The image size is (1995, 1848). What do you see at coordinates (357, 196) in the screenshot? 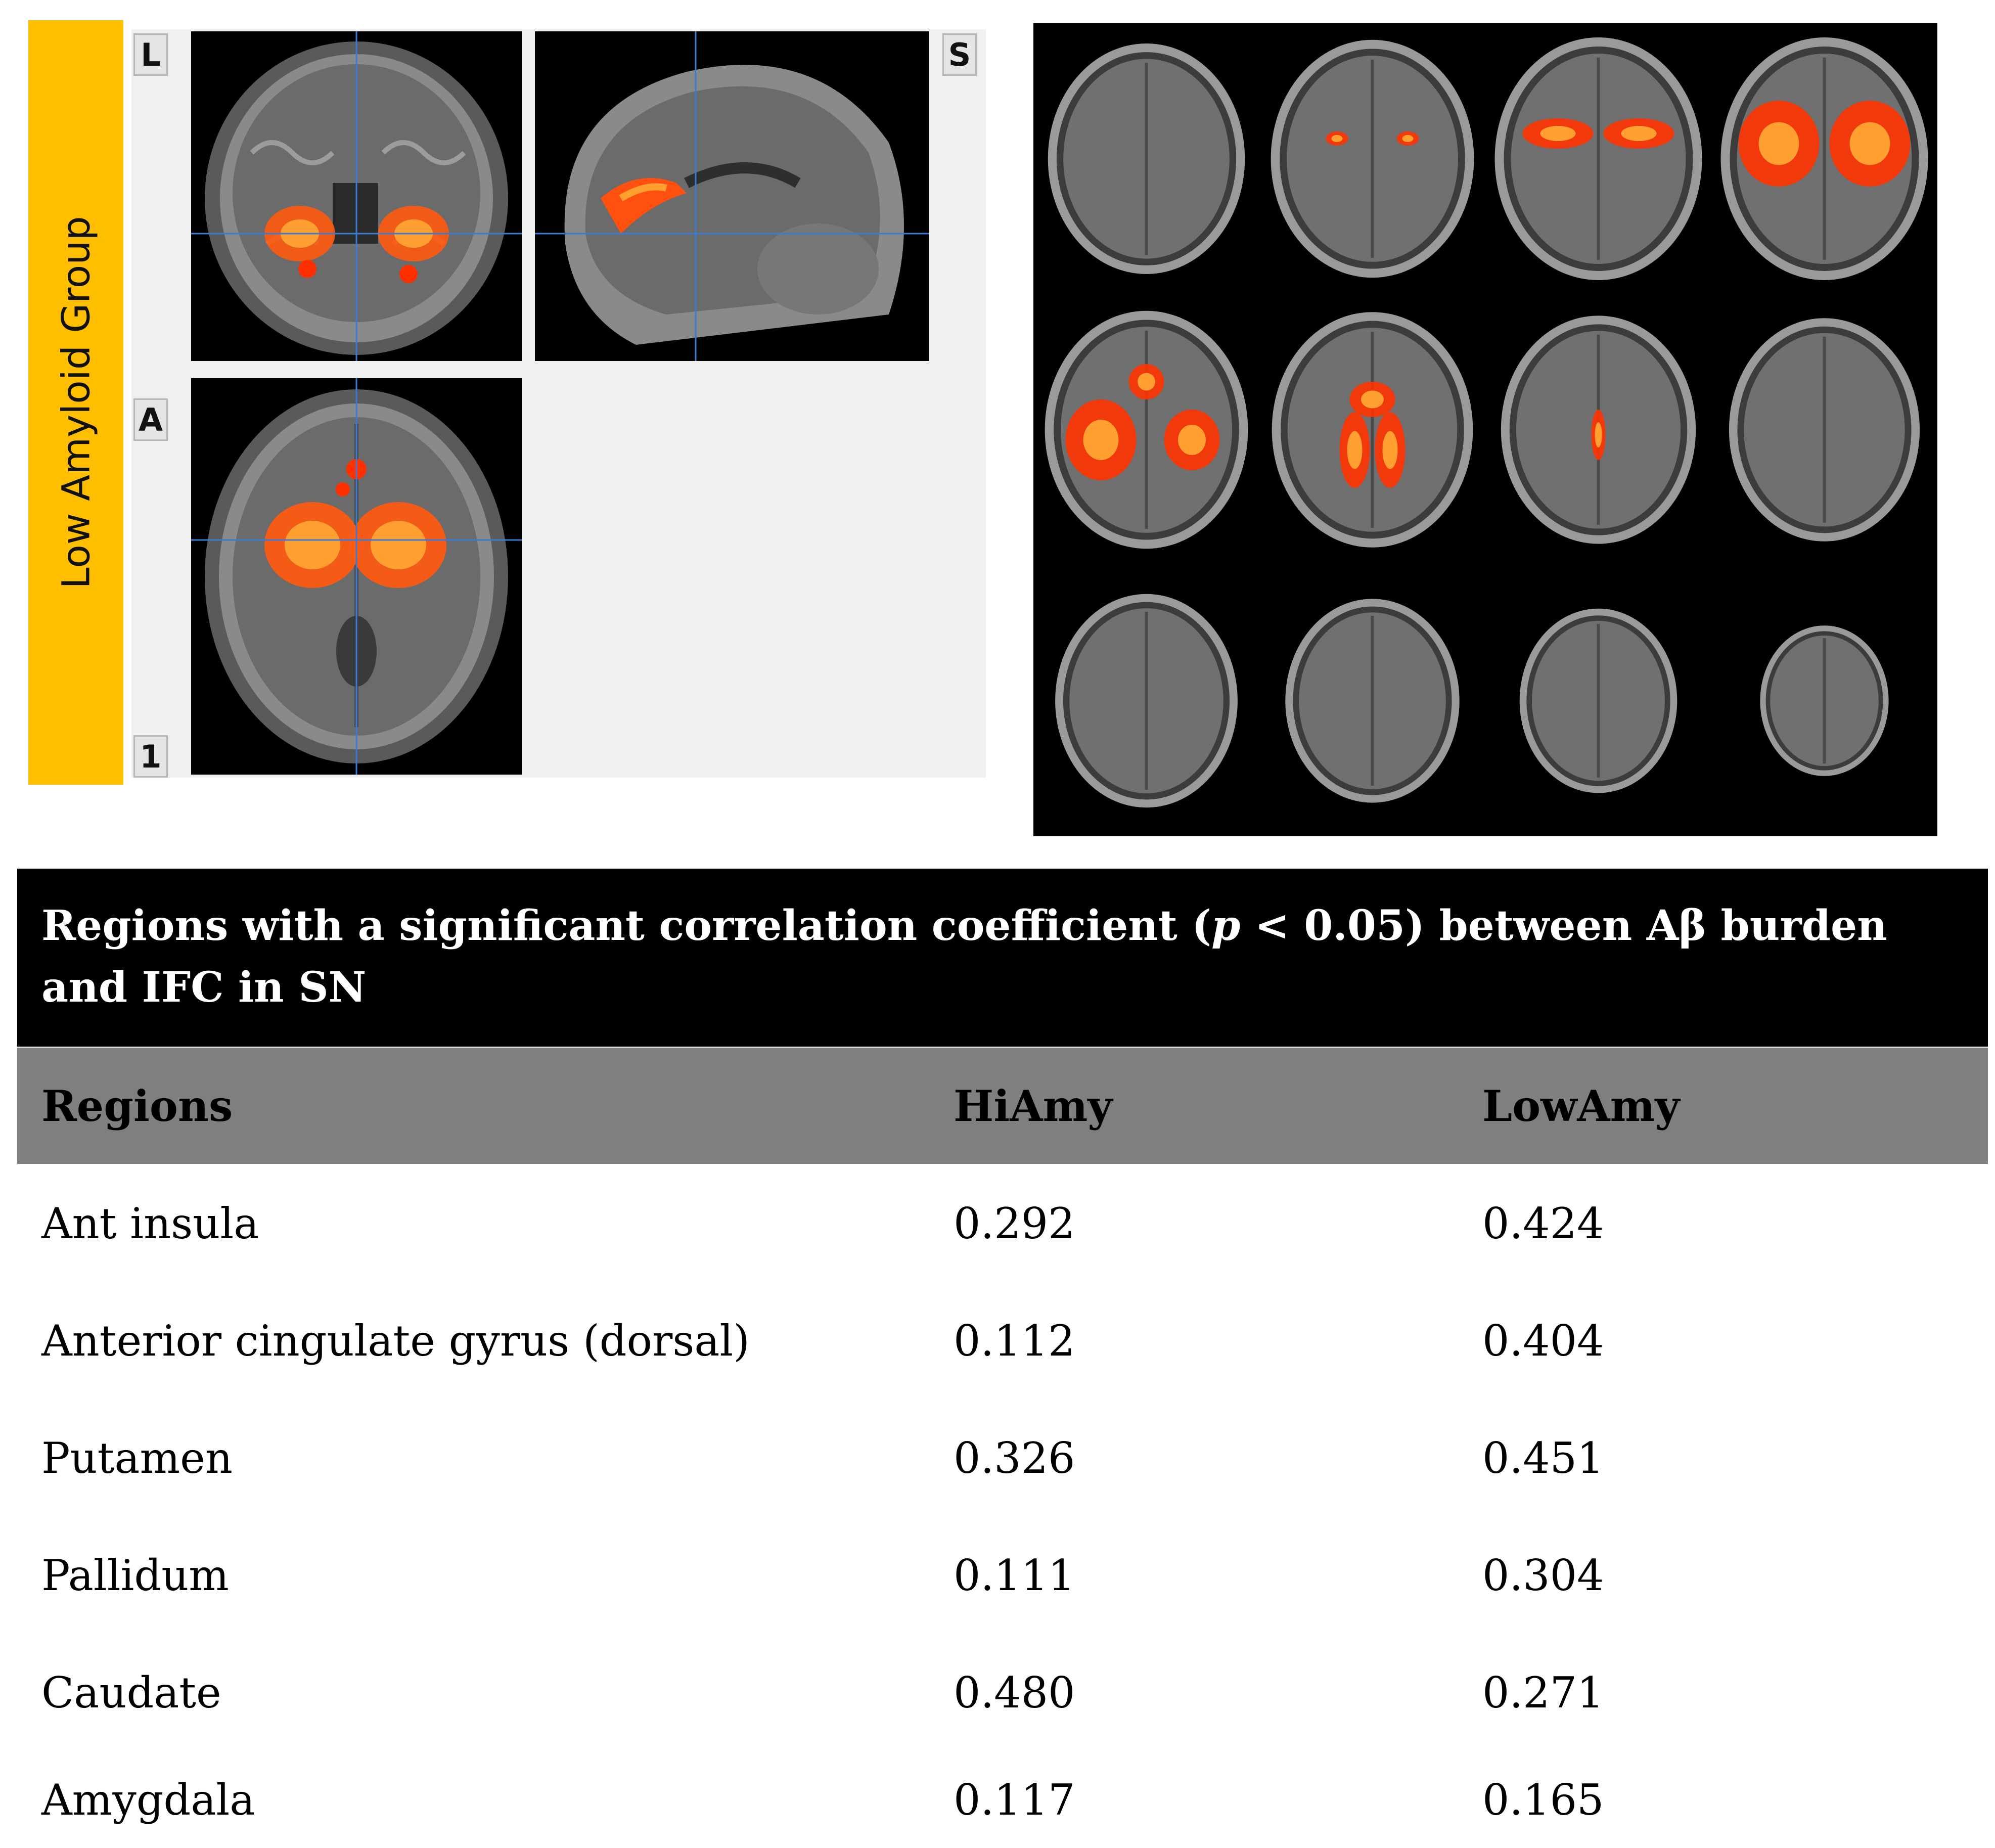
I see `coronal-slice` at bounding box center [357, 196].